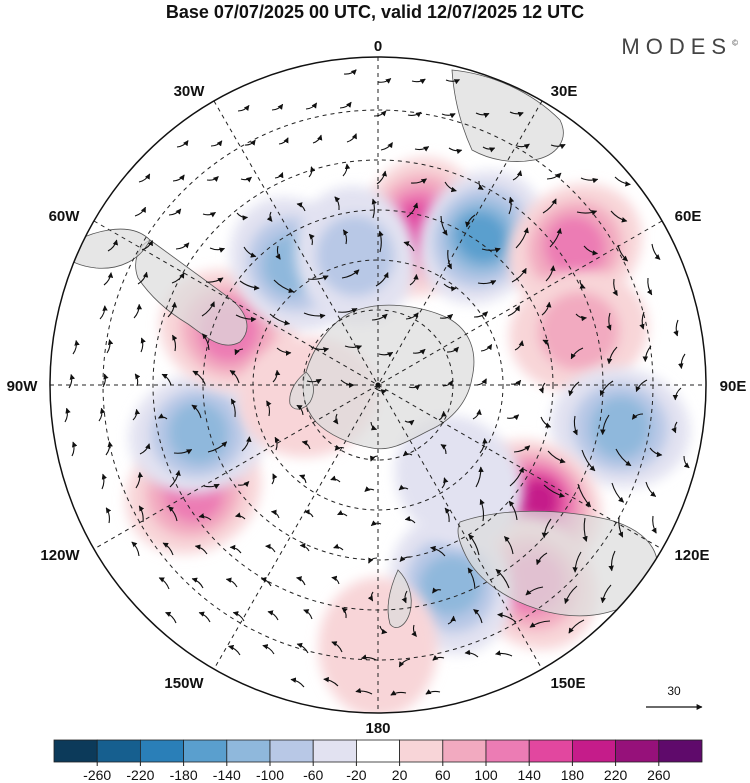  I want to click on colorbar-tick-label: 220, so click(616, 775).